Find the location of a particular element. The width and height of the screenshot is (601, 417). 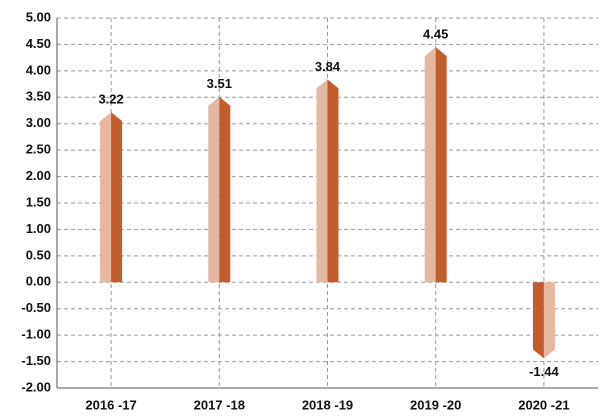

y-tick-label: 1.50 is located at coordinates (38, 201).